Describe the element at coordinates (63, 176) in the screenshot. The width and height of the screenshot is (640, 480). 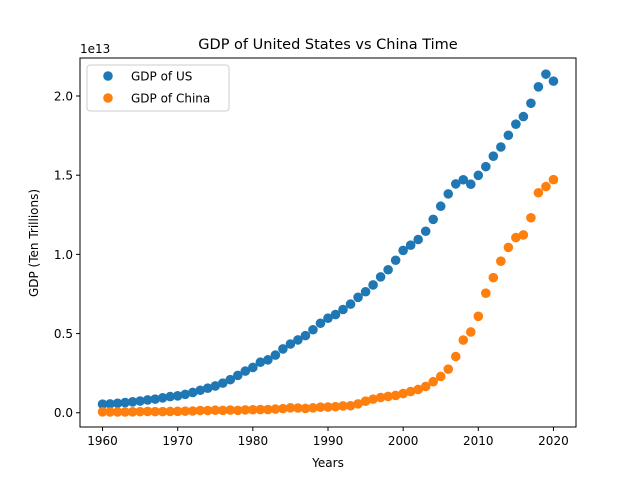
I see `y-tick-label: 1.5` at that location.